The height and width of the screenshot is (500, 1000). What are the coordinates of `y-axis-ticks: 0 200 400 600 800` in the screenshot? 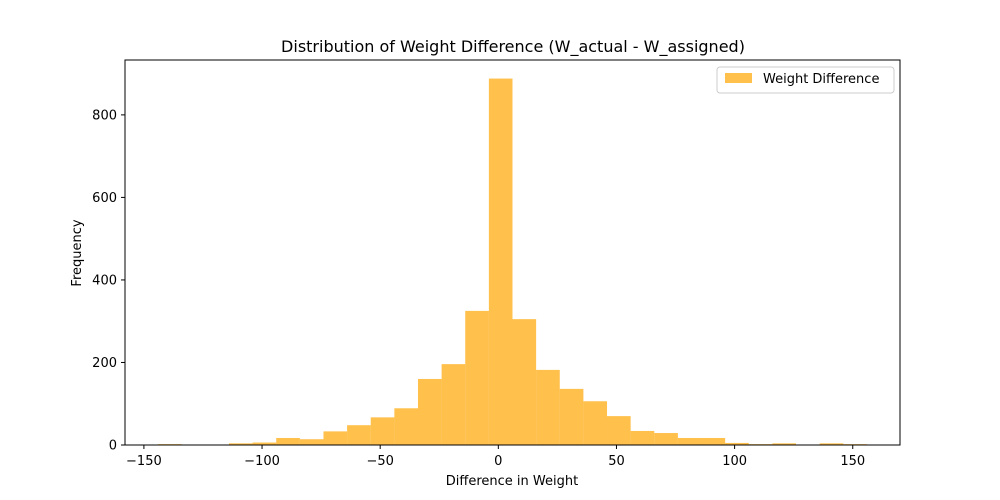 It's located at (108, 281).